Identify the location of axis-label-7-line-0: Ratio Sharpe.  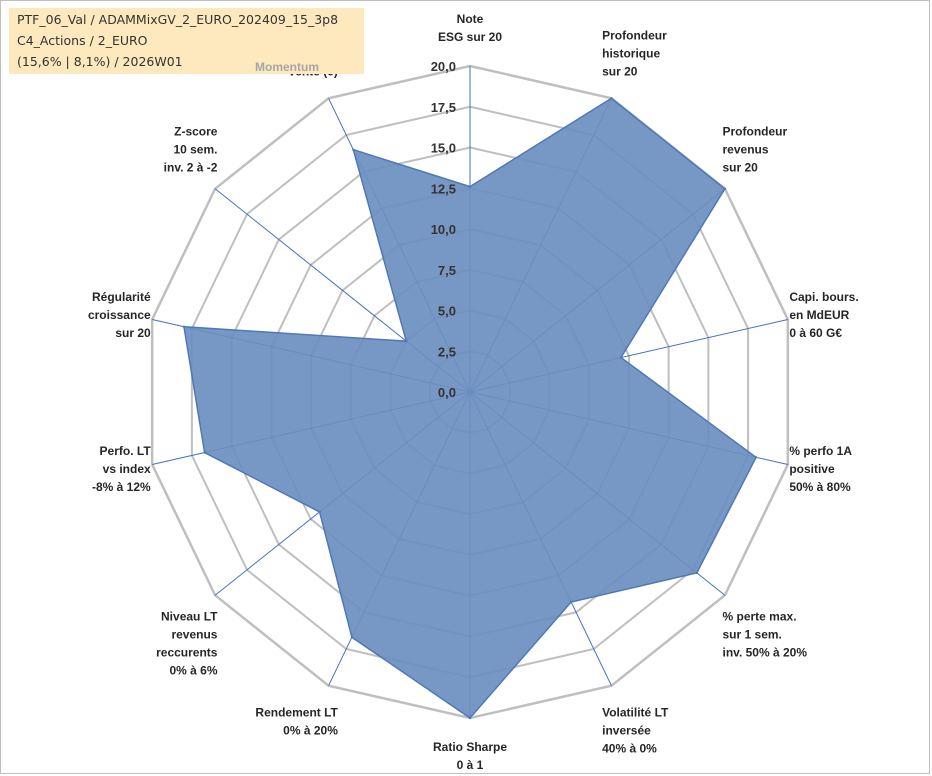
(470, 747).